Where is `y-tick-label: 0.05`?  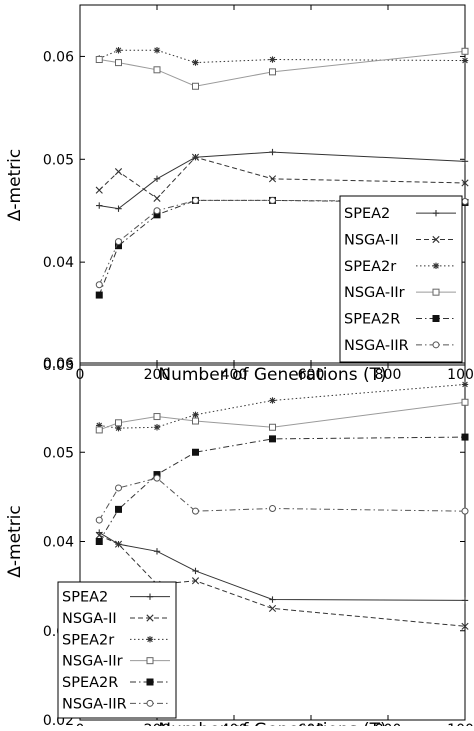
y-tick-label: 0.05 is located at coordinates (58, 160).